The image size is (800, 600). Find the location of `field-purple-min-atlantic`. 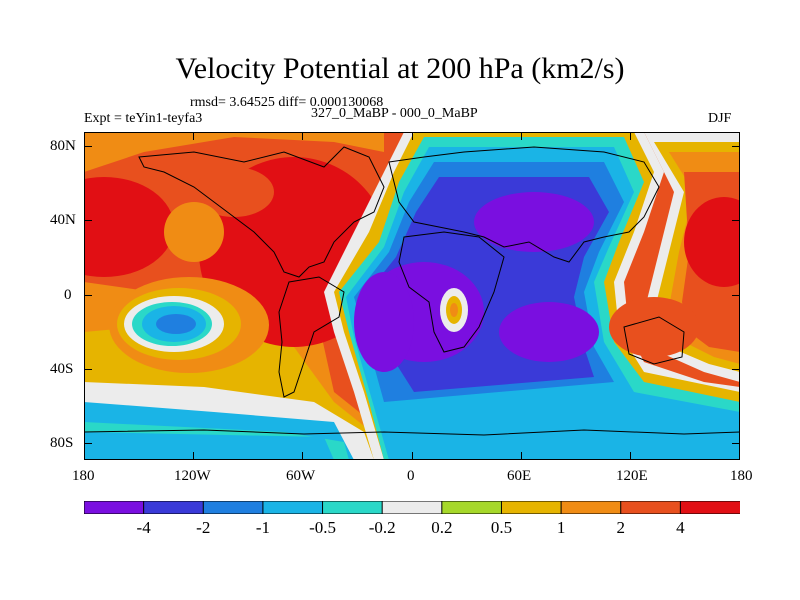

field-purple-min-atlantic is located at coordinates (384, 322).